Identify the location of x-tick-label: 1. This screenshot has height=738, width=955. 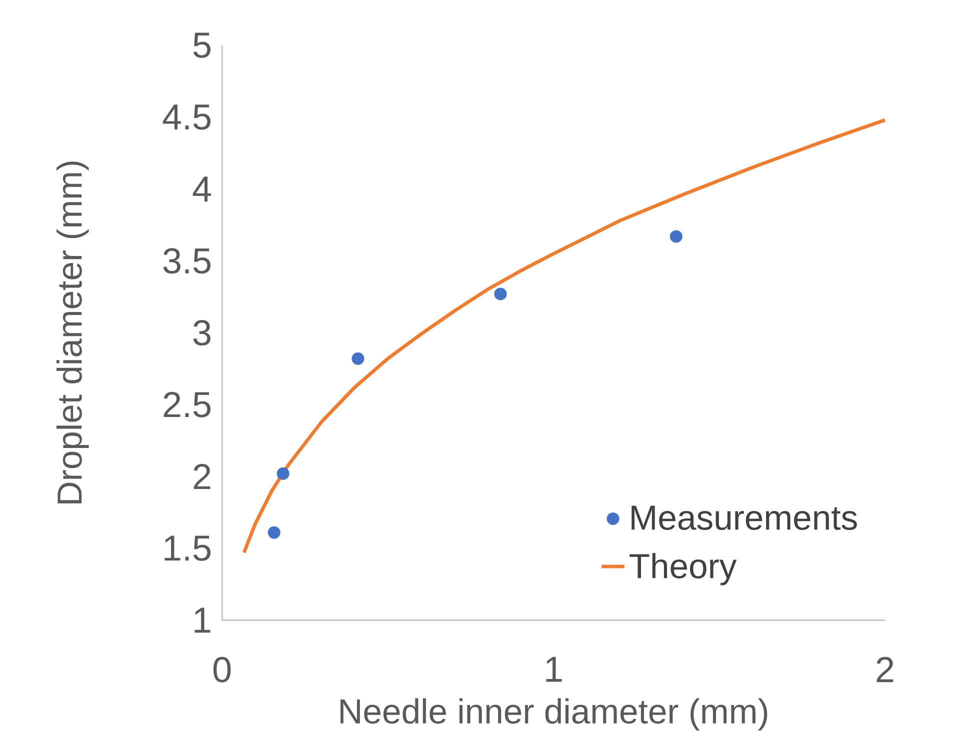
(554, 669).